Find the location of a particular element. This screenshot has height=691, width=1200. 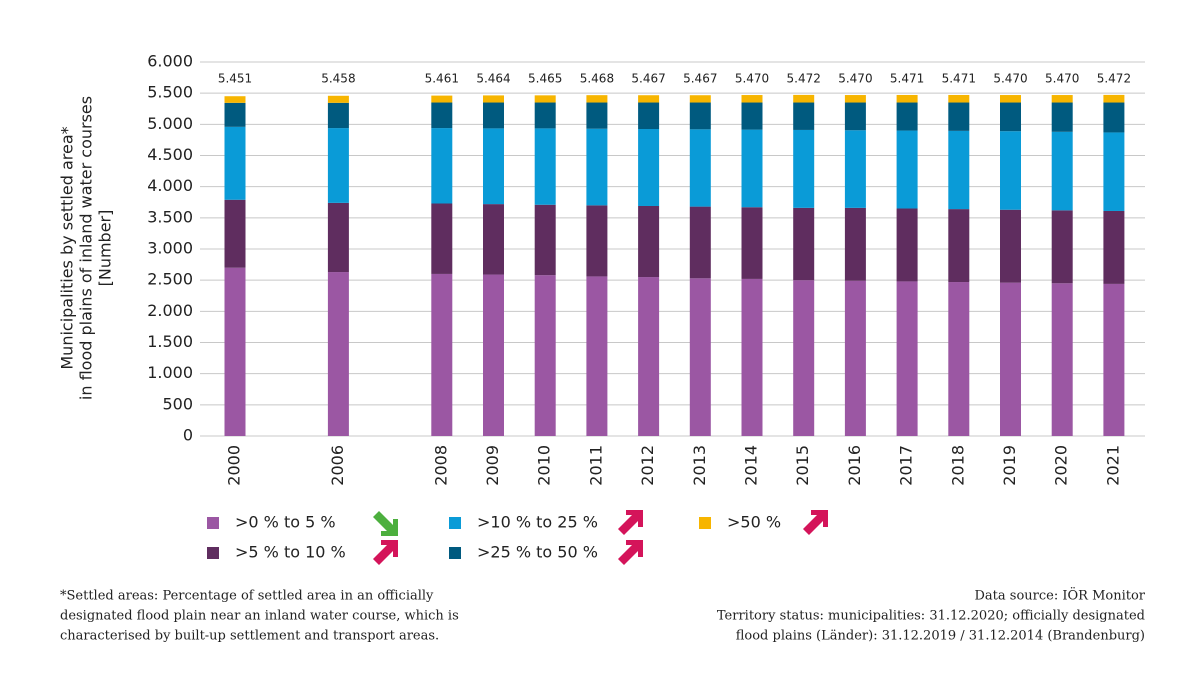

y-tick-label: 3.500 is located at coordinates (170, 216).